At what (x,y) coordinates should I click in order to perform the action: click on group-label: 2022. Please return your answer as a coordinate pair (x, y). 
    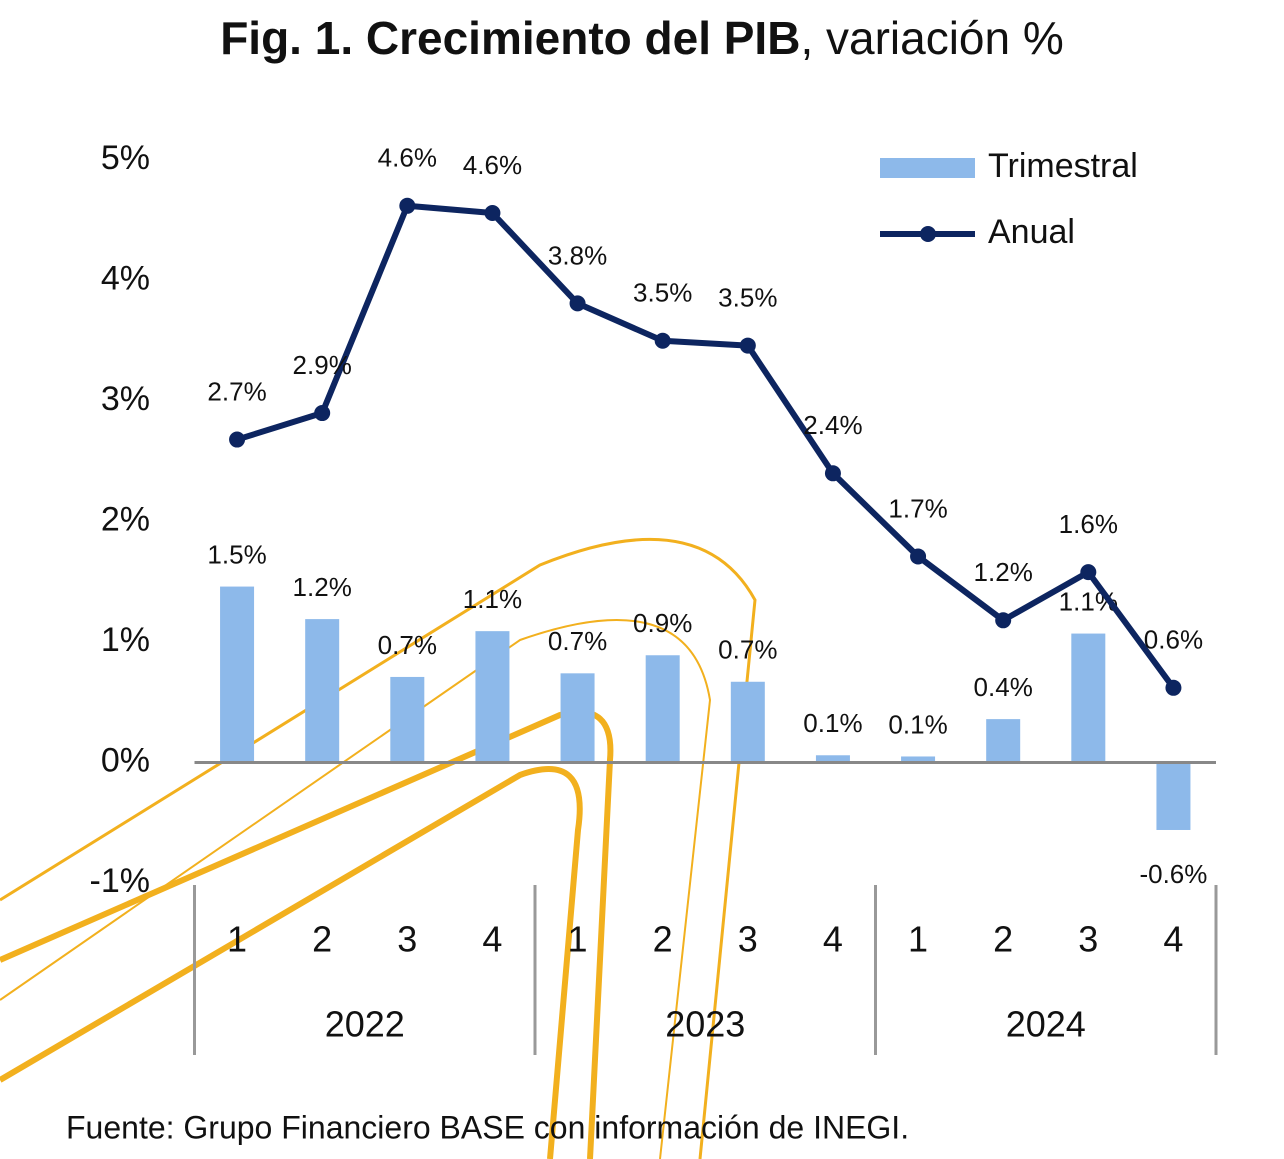
    Looking at the image, I should click on (365, 1024).